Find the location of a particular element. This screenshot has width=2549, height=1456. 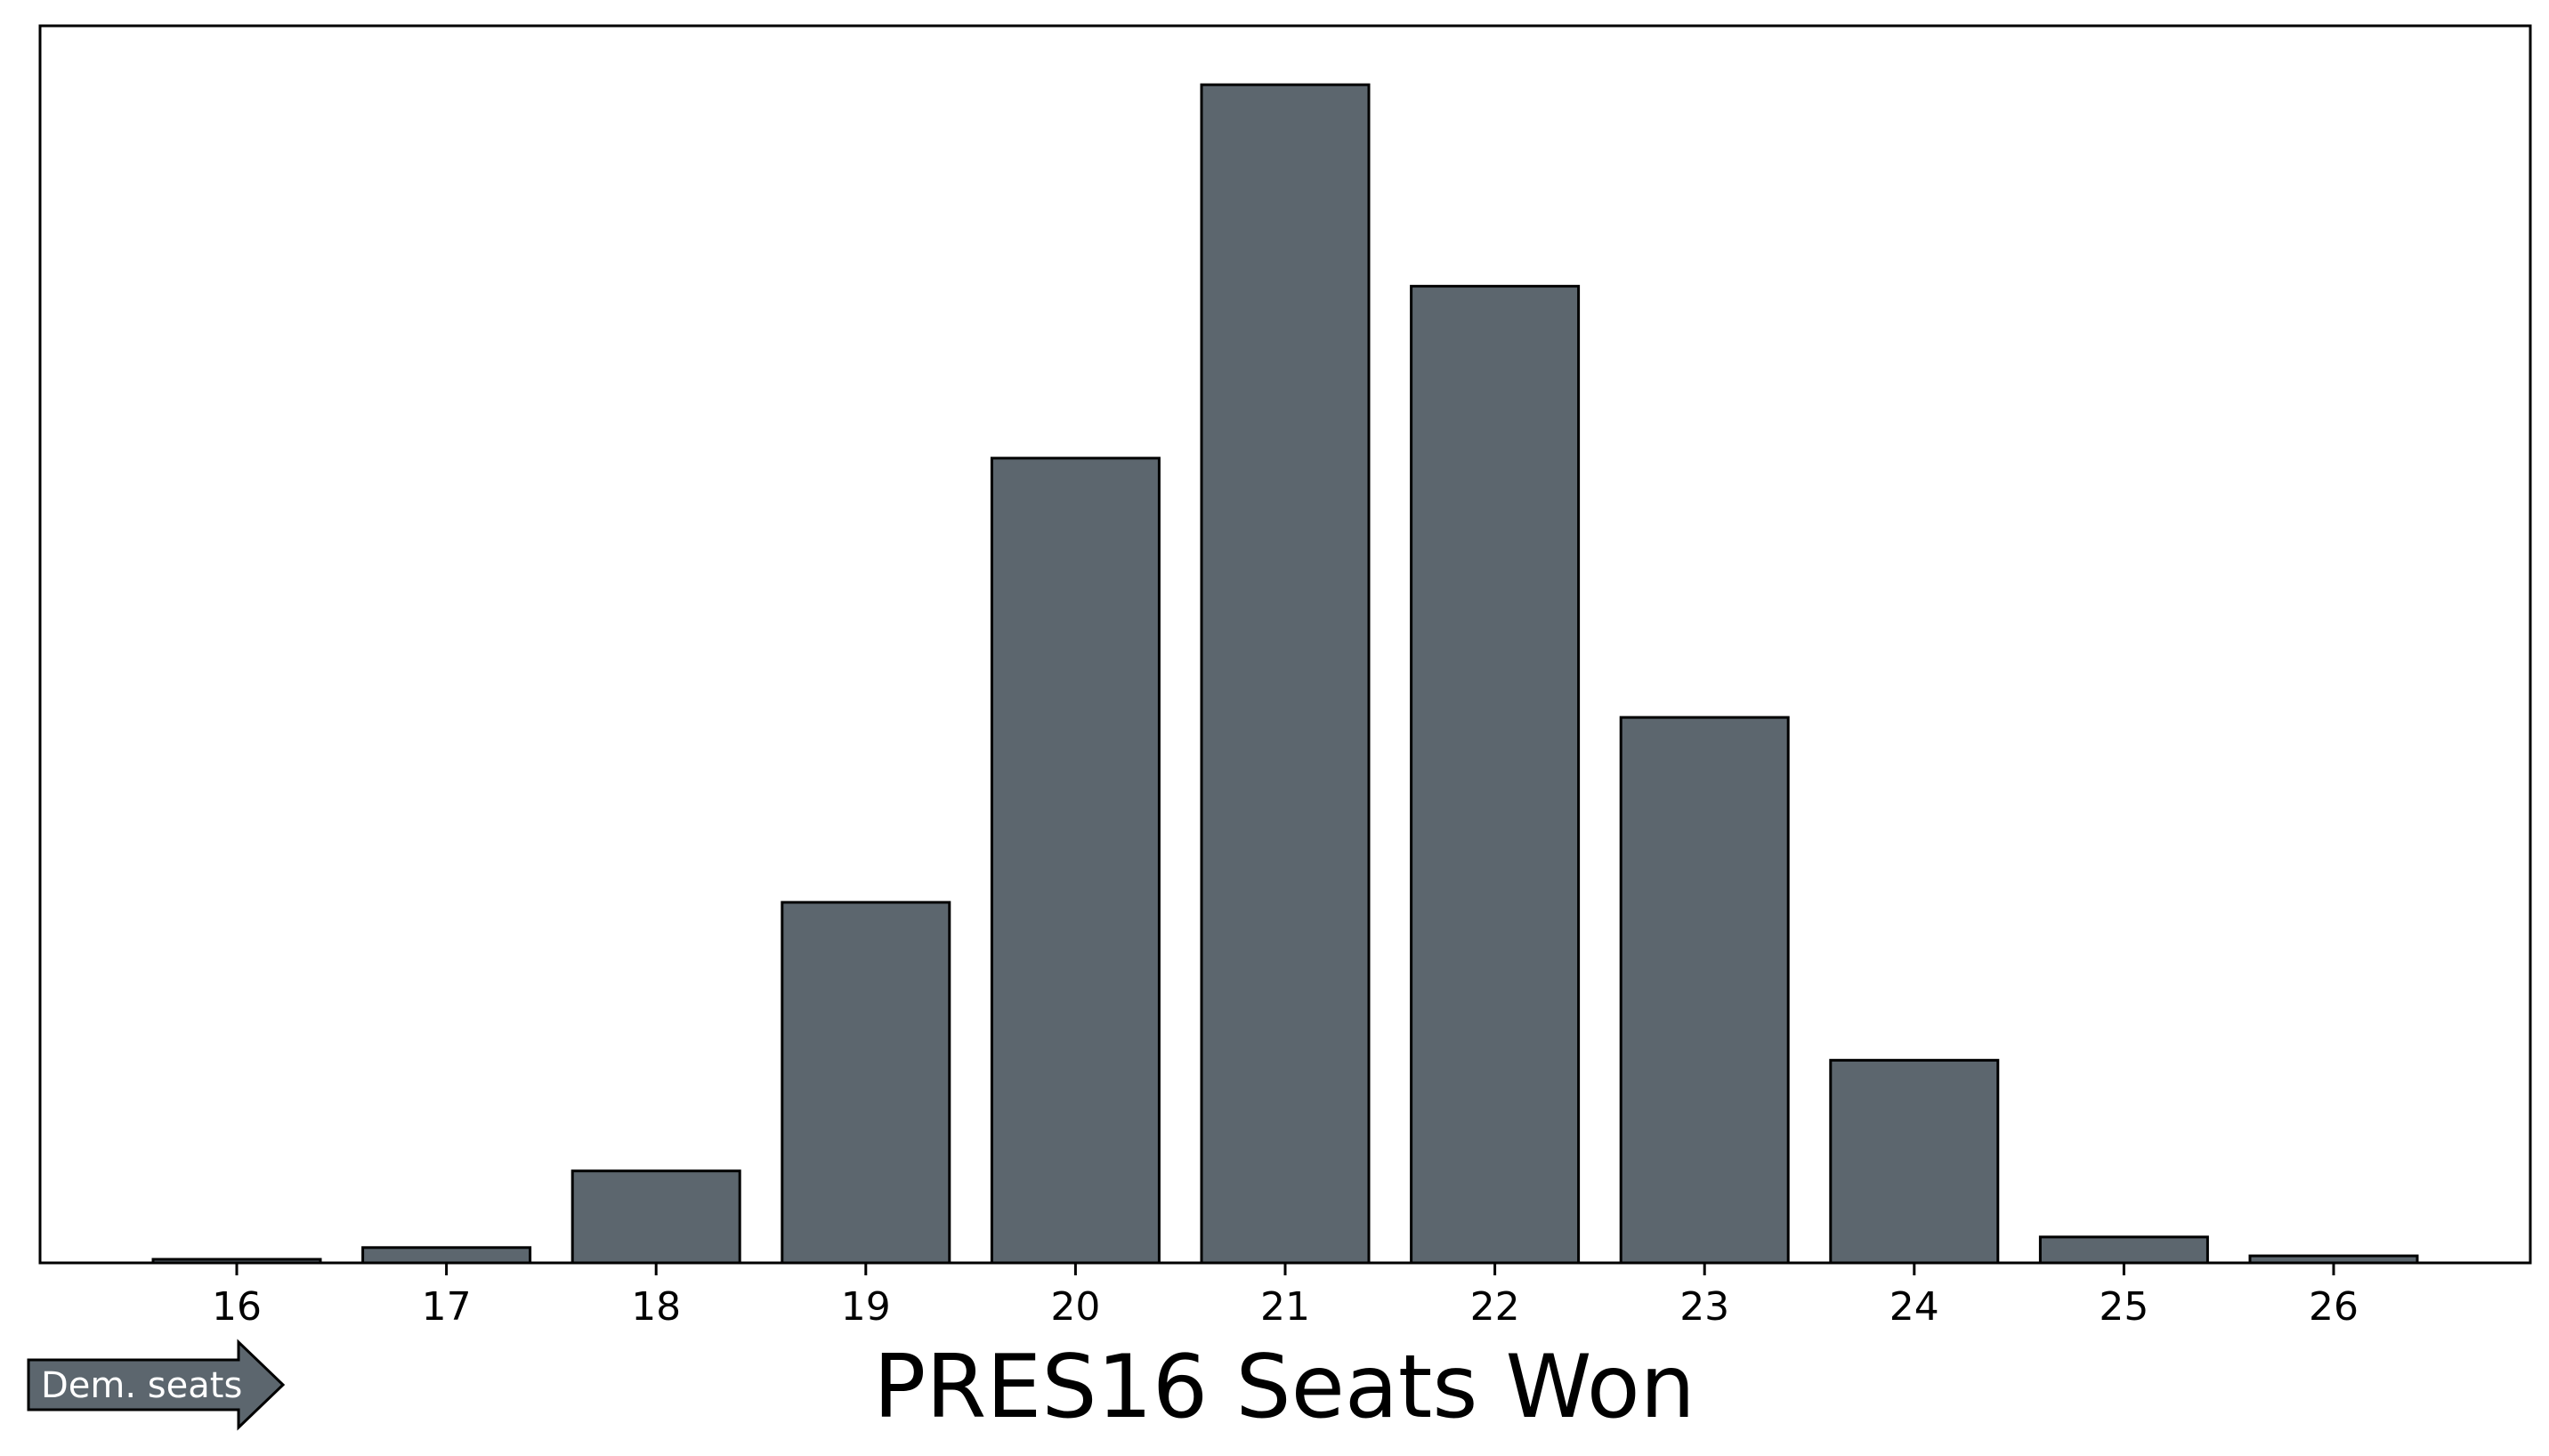

x-tick-label-19: 19 is located at coordinates (866, 1307).